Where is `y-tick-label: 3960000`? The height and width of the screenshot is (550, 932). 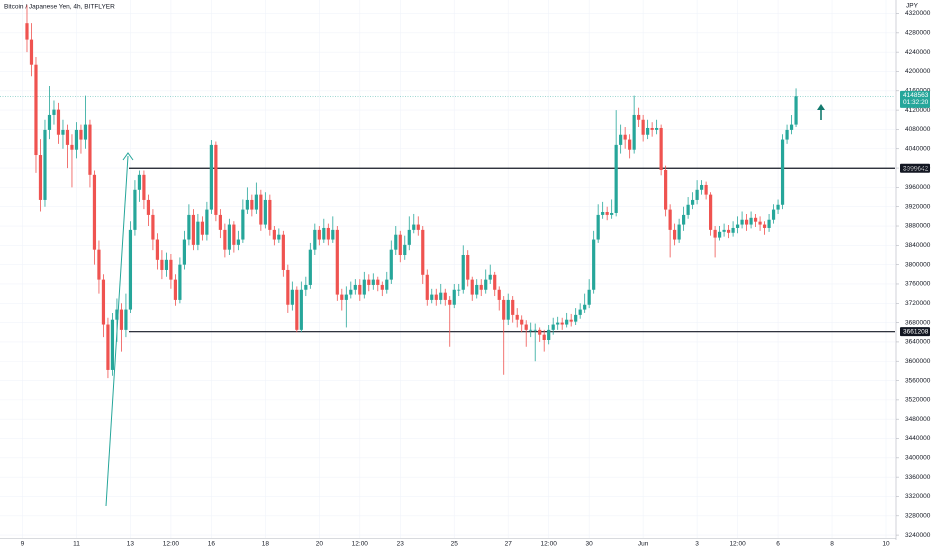 y-tick-label: 3960000 is located at coordinates (918, 187).